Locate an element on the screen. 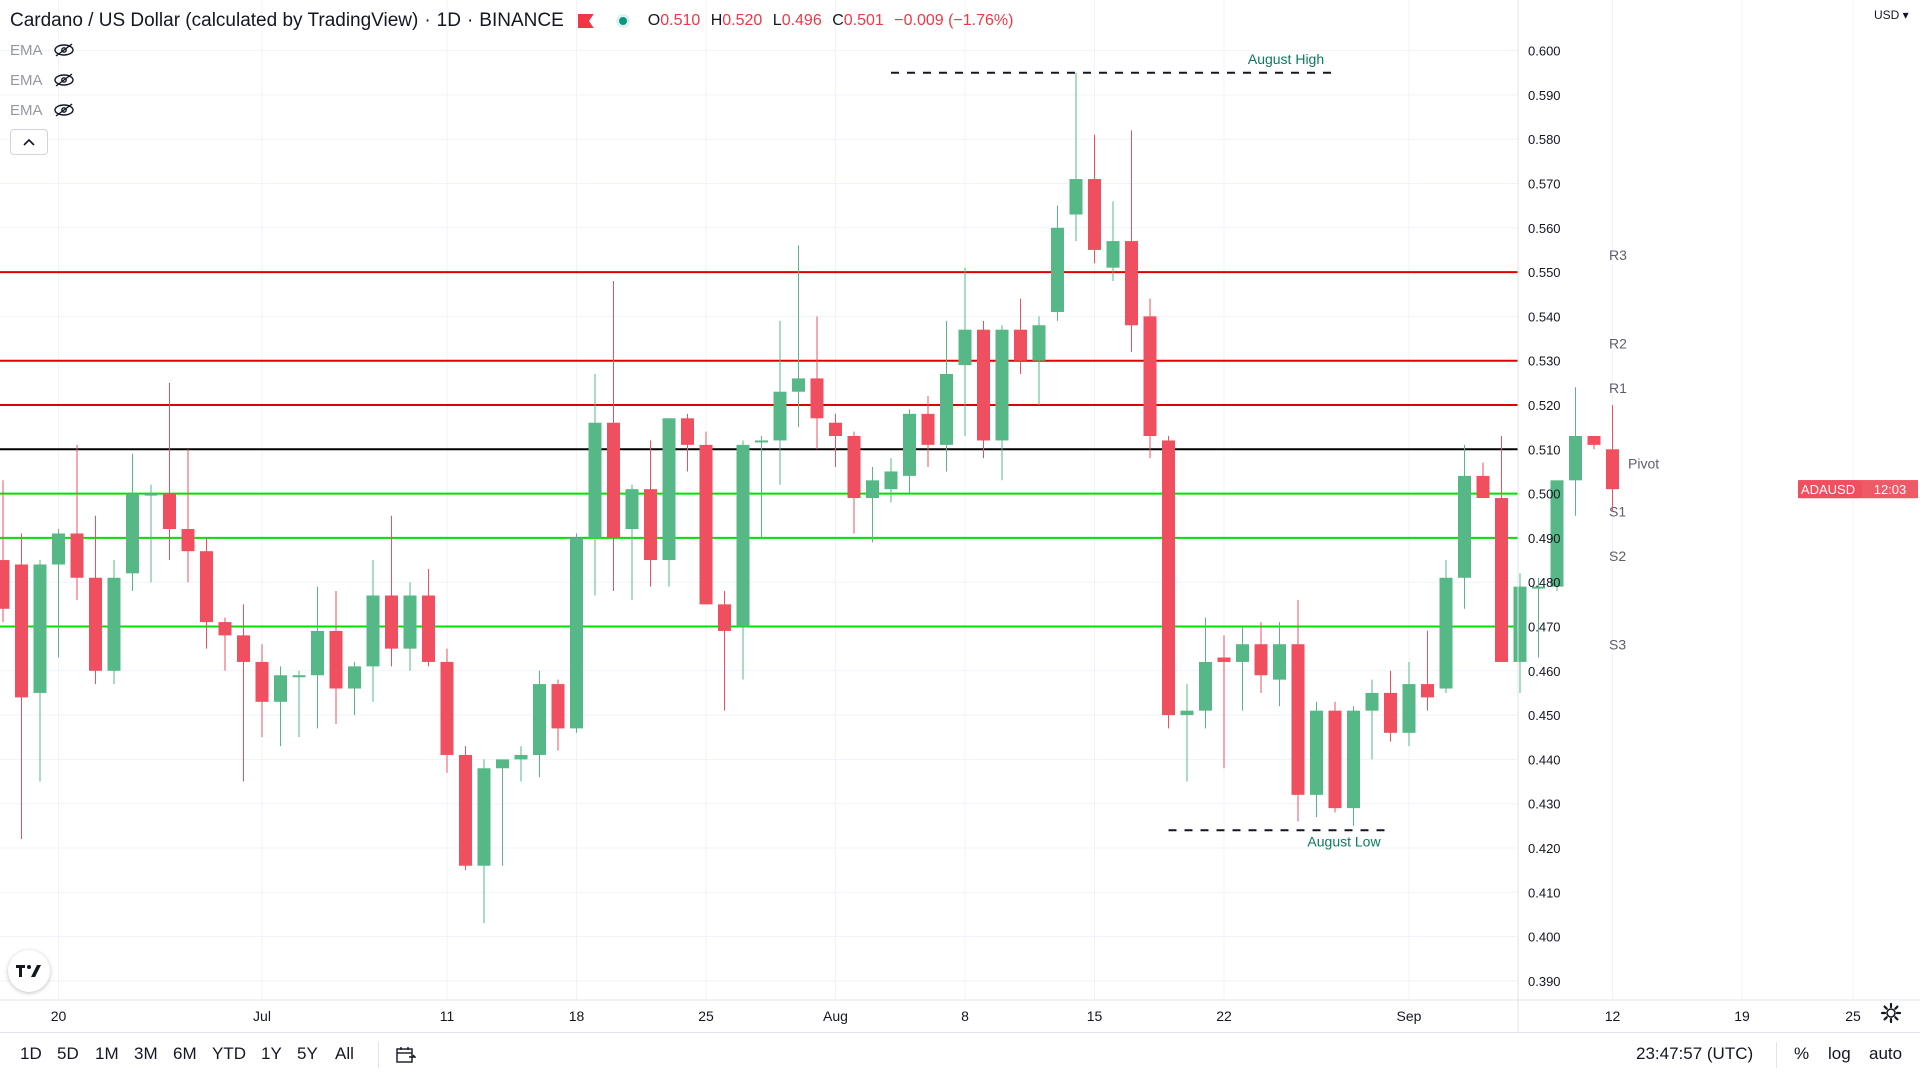 This screenshot has width=1920, height=1081. high-value: 0.520 is located at coordinates (742, 20).